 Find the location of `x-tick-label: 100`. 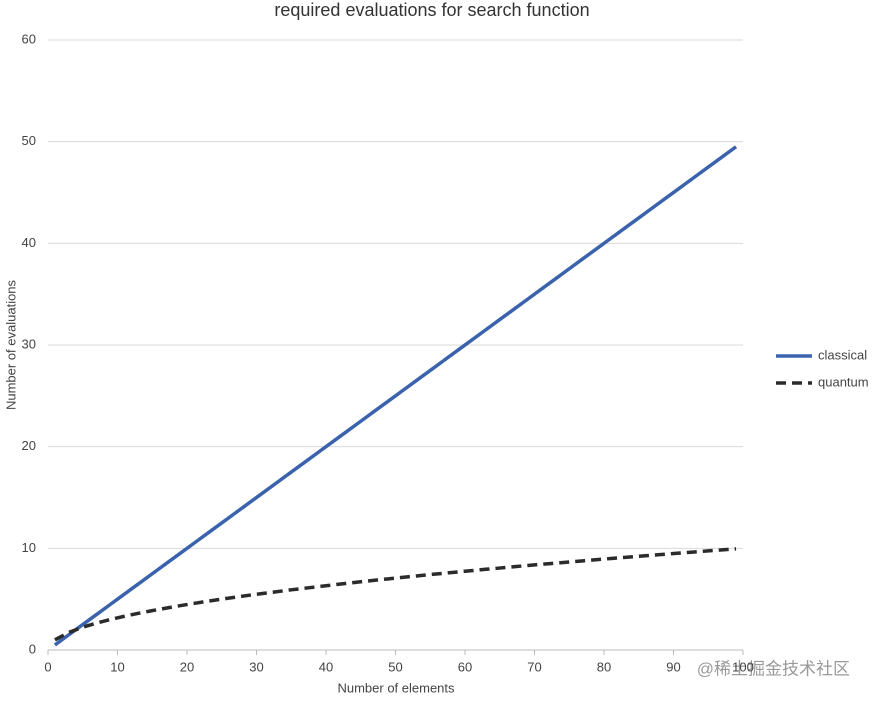

x-tick-label: 100 is located at coordinates (743, 666).